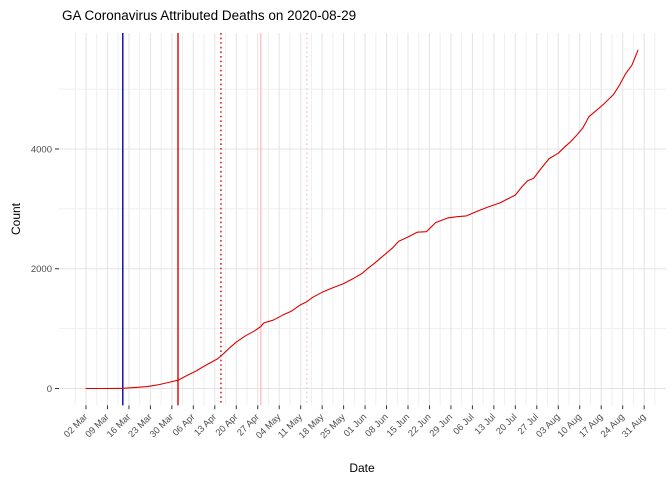 This screenshot has width=672, height=480. What do you see at coordinates (355, 425) in the screenshot?
I see `x-tick-label: 01 Jun` at bounding box center [355, 425].